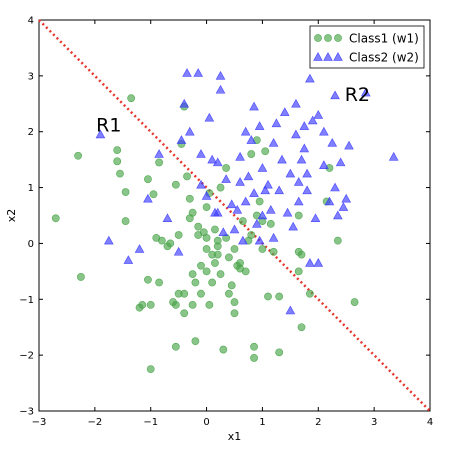 This screenshot has width=451, height=449. Describe the element at coordinates (31, 132) in the screenshot. I see `y-tick-label: 2` at that location.